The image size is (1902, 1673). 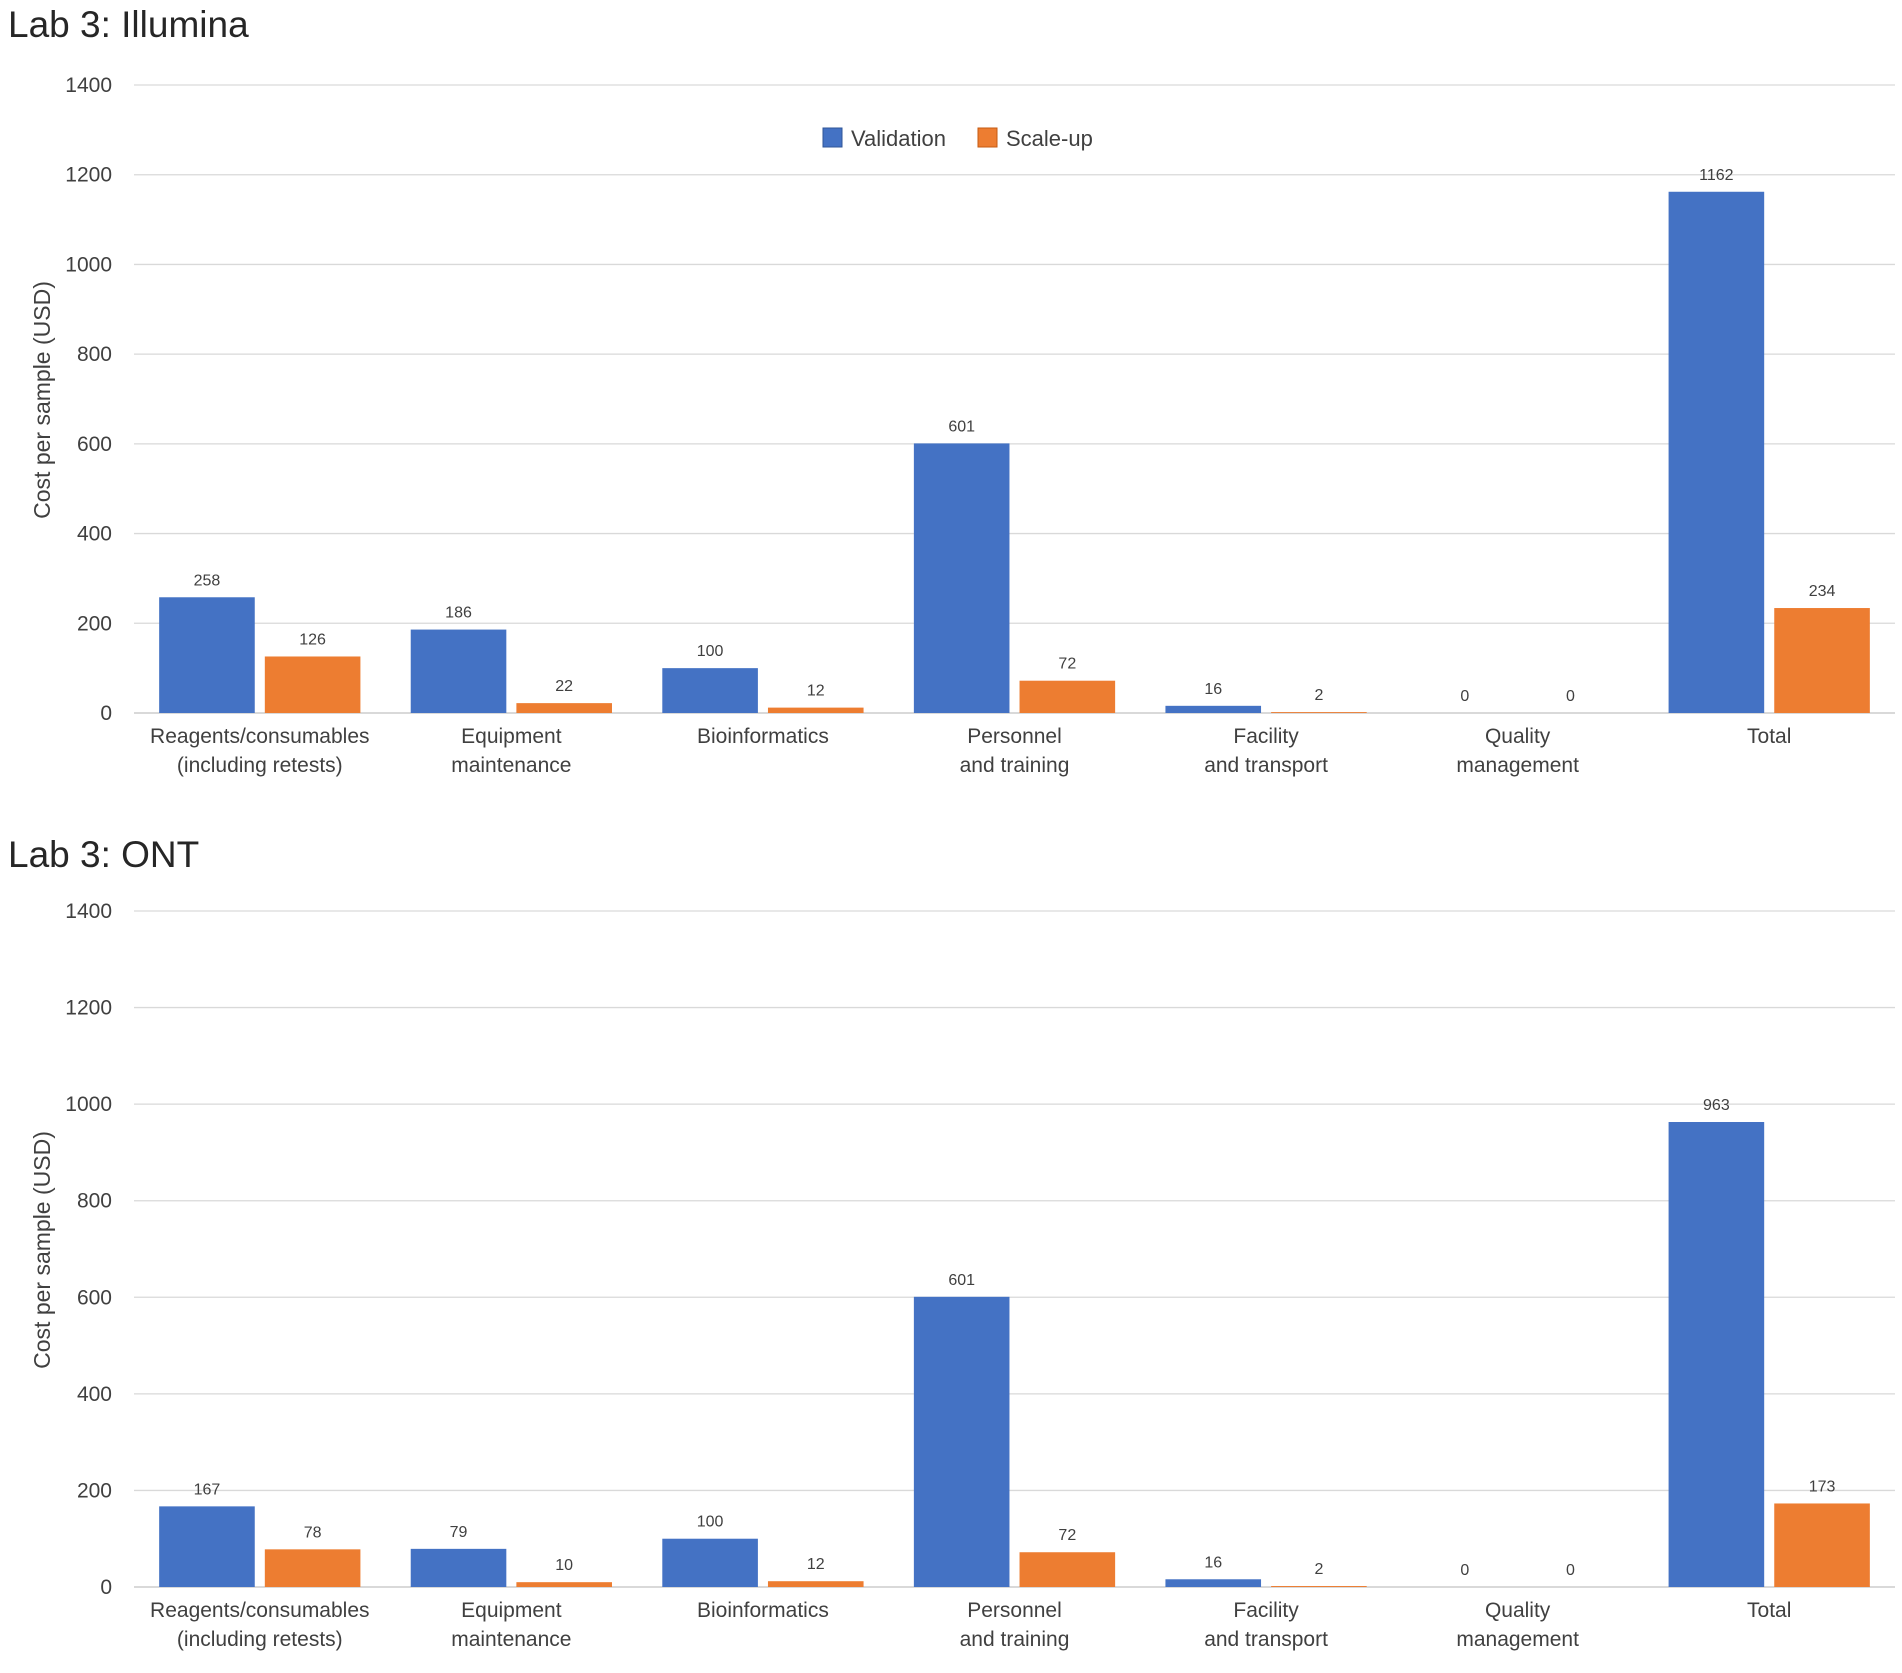 What do you see at coordinates (564, 686) in the screenshot?
I see `data-label: 22` at bounding box center [564, 686].